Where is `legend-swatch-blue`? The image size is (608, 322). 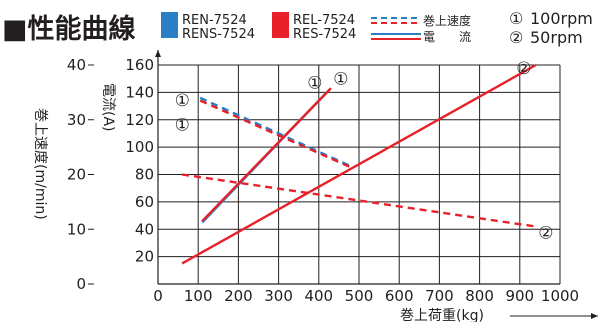
legend-swatch-blue is located at coordinates (169, 25).